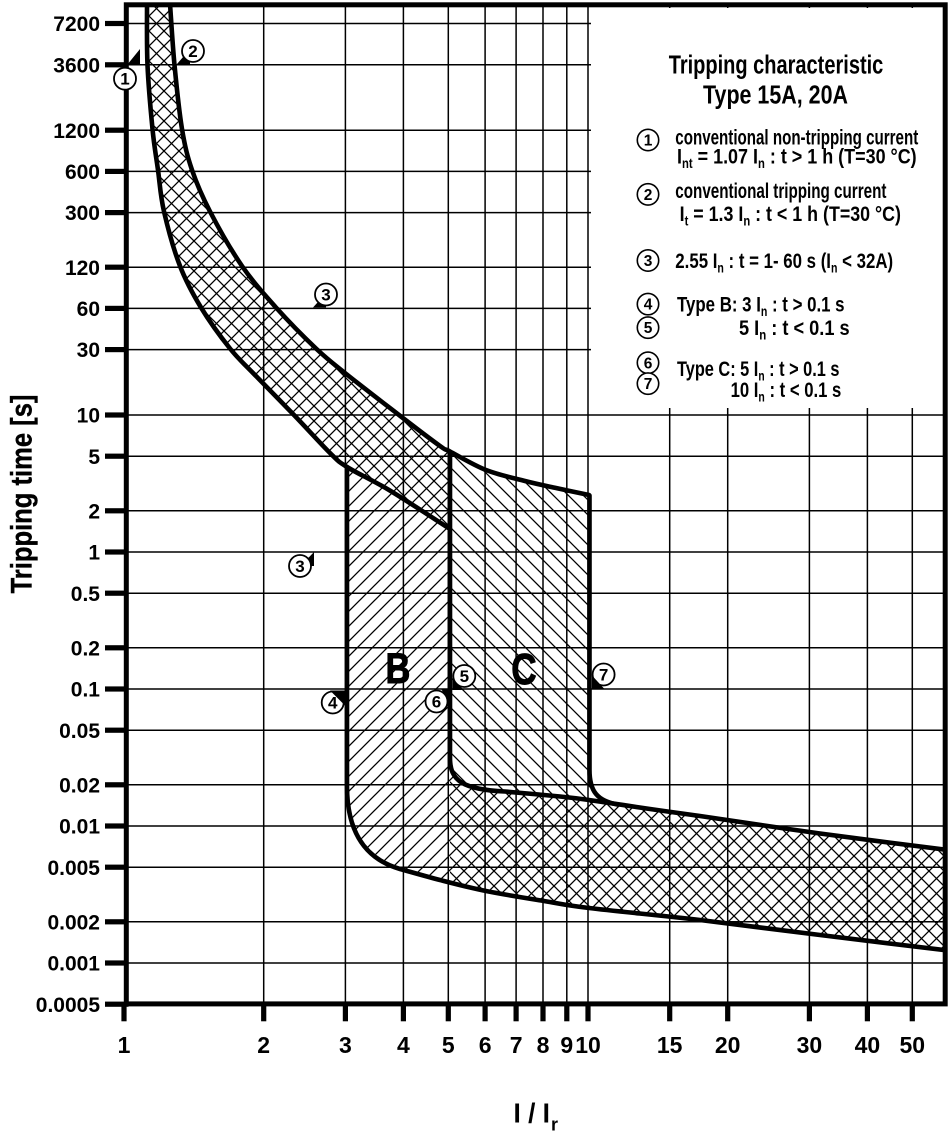  Describe the element at coordinates (761, 307) in the screenshot. I see `svg-text: Type B: 3 In​ : t > 0.1 s` at that location.